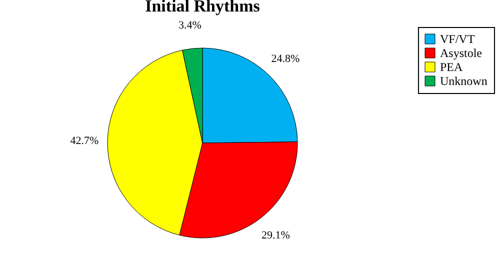 This screenshot has width=500, height=264. Describe the element at coordinates (84, 141) in the screenshot. I see `data-label: 42.7%` at that location.